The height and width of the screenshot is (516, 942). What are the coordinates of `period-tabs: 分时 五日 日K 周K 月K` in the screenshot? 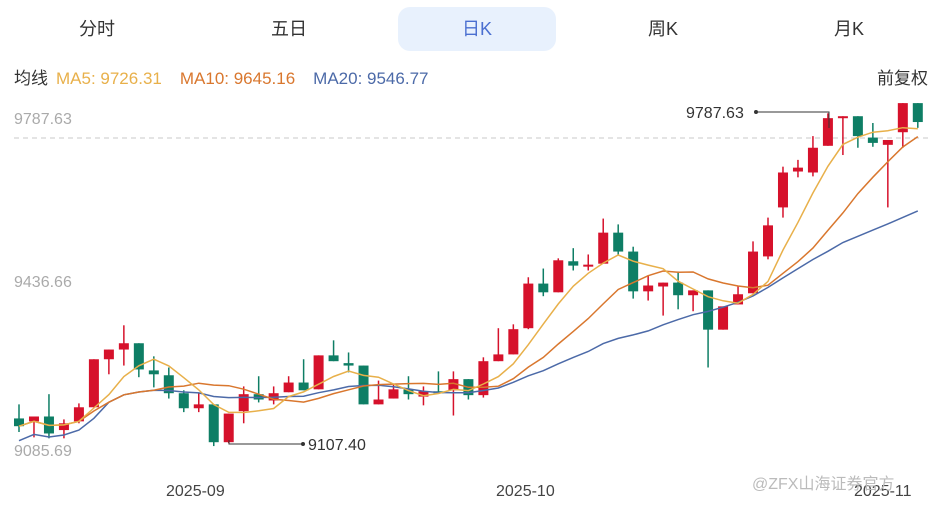 It's located at (471, 29).